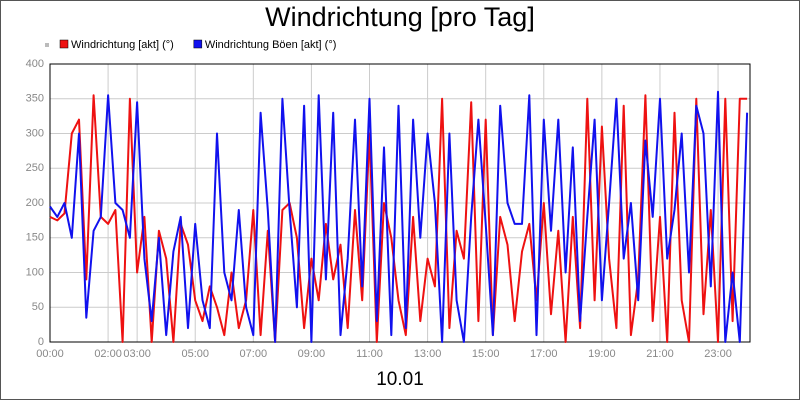  What do you see at coordinates (35, 238) in the screenshot?
I see `y-tick-label: 150` at bounding box center [35, 238].